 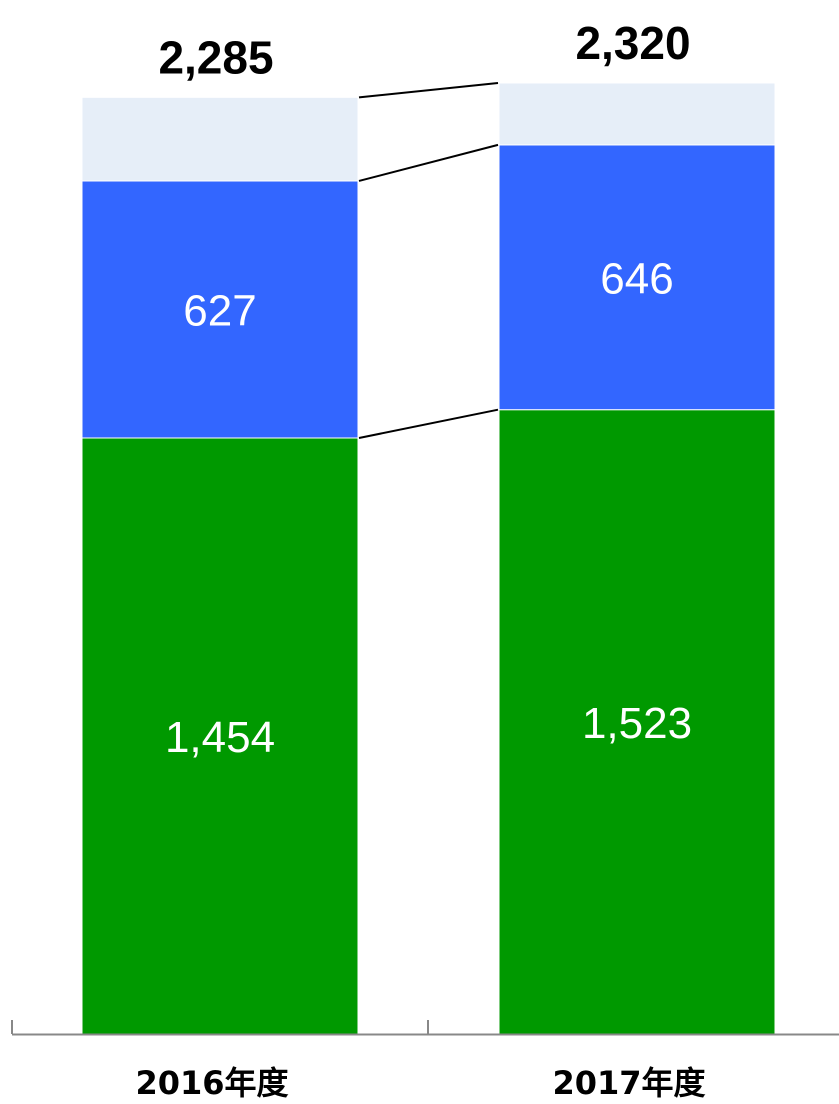 I want to click on total-value-label: 2,285, so click(x=215, y=57).